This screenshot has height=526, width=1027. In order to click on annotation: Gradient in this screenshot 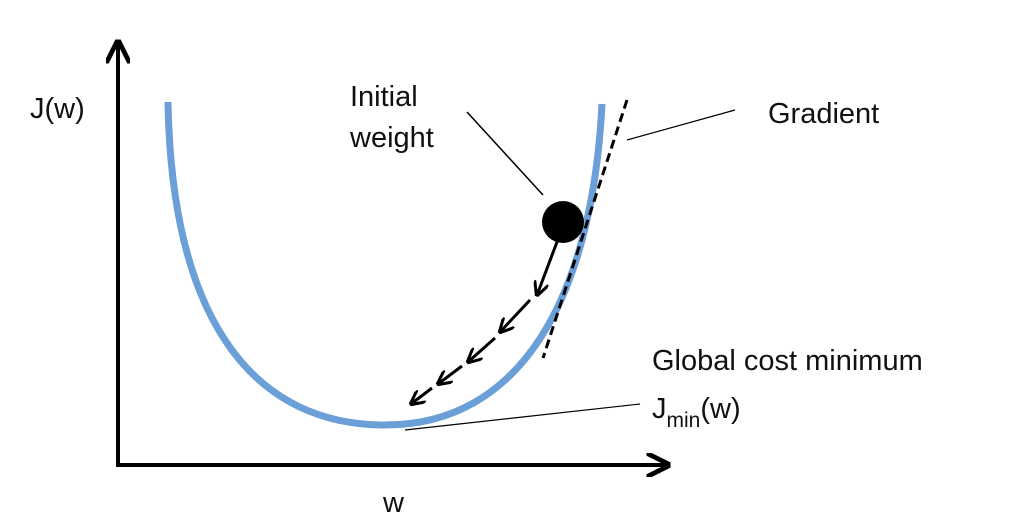, I will do `click(823, 114)`.